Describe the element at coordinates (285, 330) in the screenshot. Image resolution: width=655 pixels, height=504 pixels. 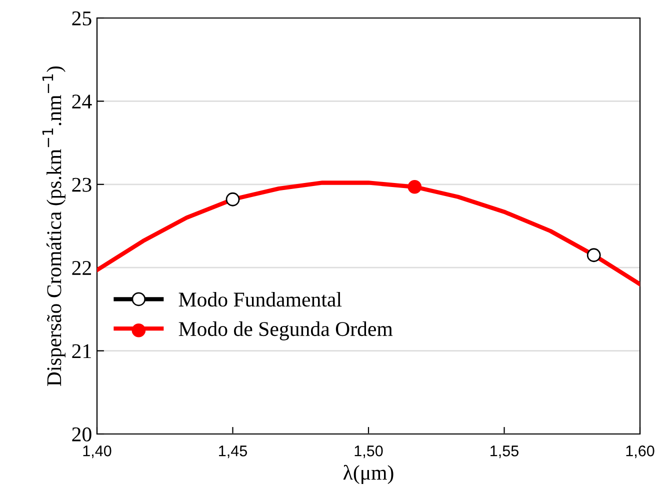
I see `legend-label: Modo de Segunda Ordem` at that location.